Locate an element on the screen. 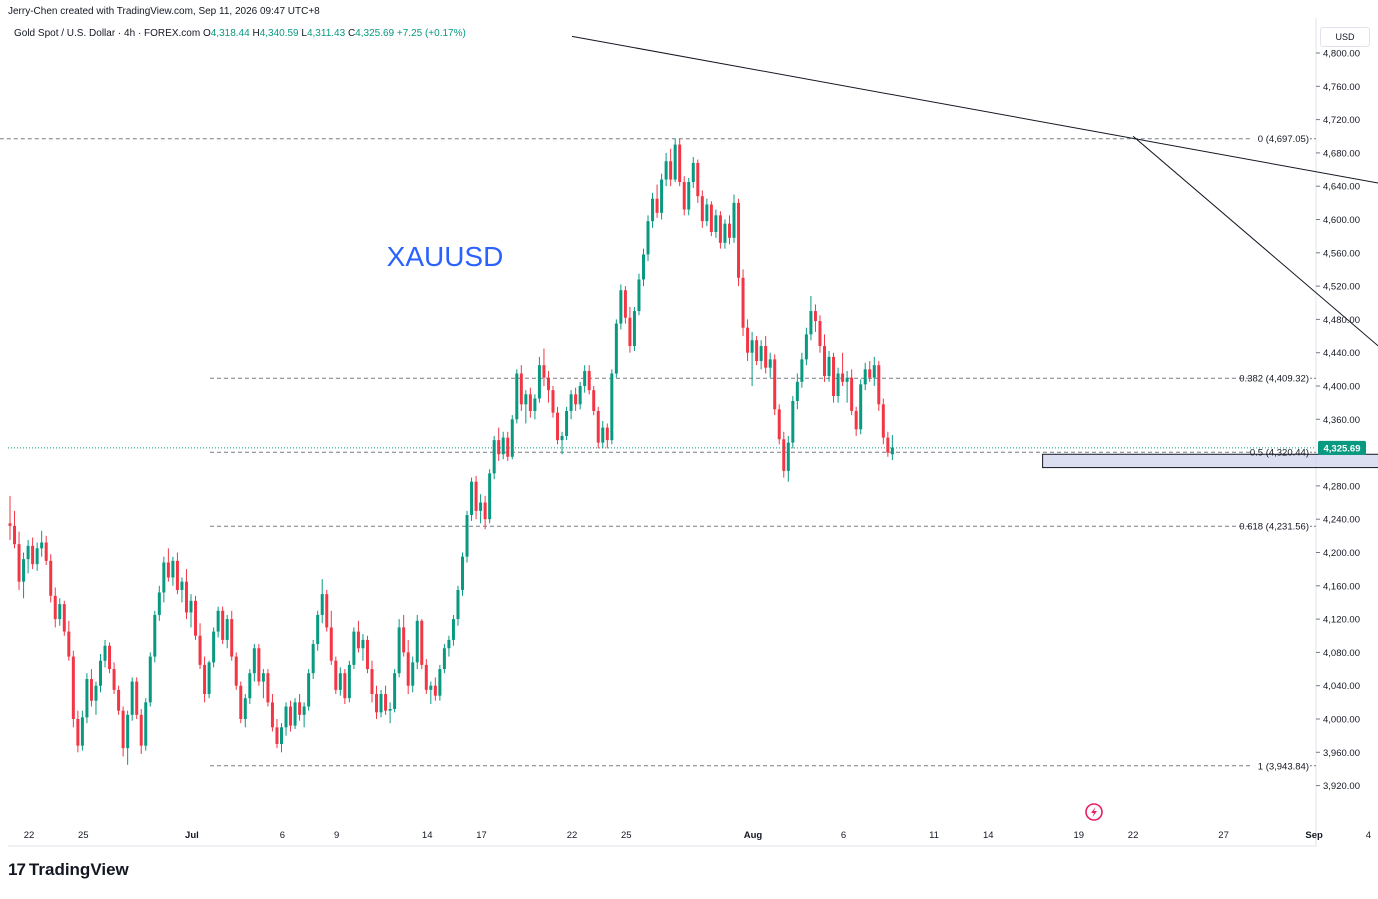  support-zone-rect is located at coordinates (1210, 461).